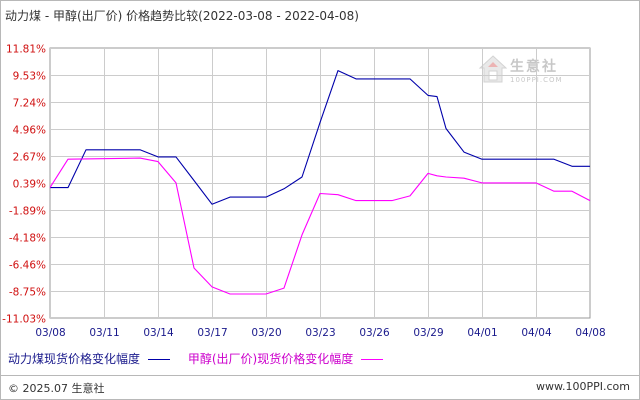 This screenshot has height=400, width=640. I want to click on y-tick-label: -1.89%, so click(27, 212).